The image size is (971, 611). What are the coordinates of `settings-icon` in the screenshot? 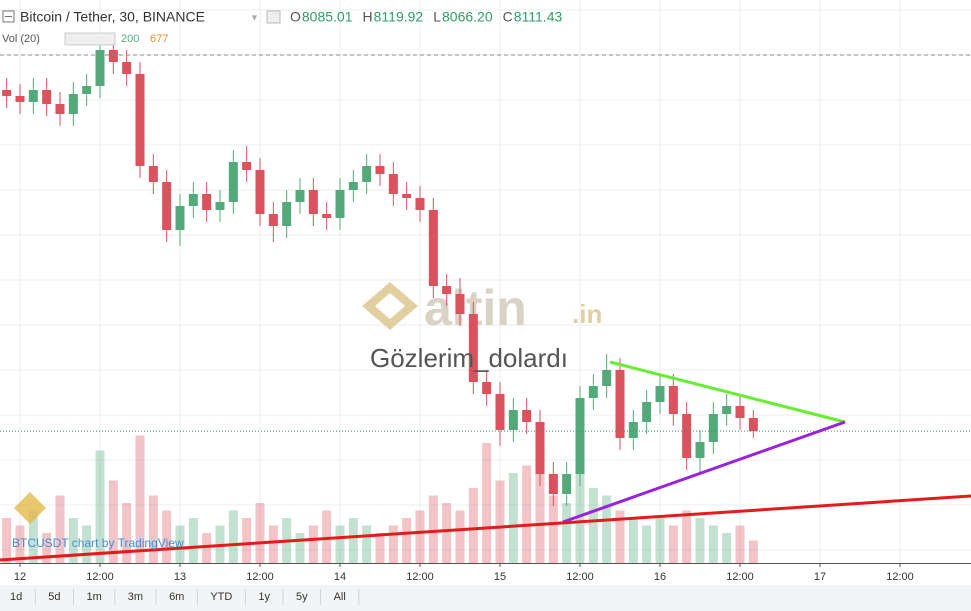 It's located at (273, 17).